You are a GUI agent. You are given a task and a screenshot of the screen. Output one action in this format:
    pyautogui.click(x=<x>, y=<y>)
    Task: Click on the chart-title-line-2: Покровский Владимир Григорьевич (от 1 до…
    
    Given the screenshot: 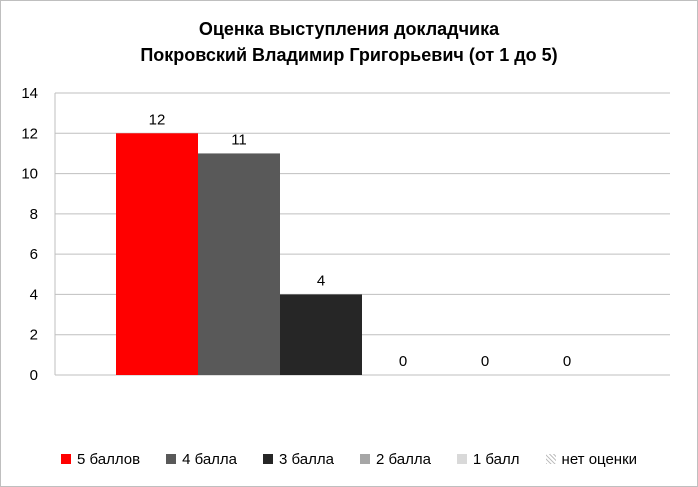 What is the action you would take?
    pyautogui.click(x=349, y=55)
    